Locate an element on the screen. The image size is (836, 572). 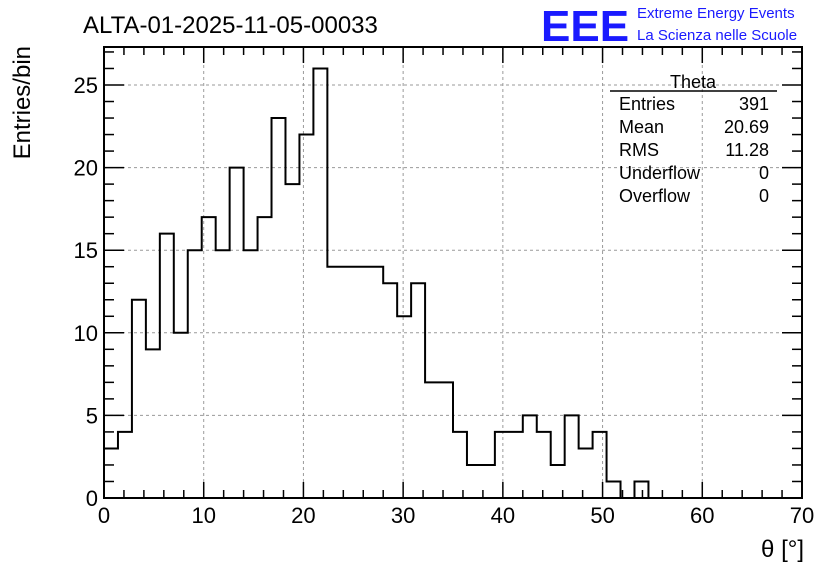
x-tick-label: 50 is located at coordinates (602, 515).